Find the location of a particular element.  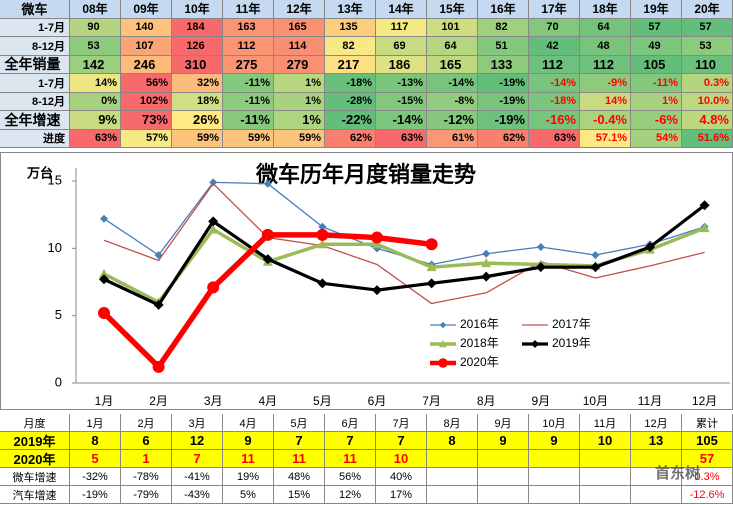

row-label: 进度 is located at coordinates (35, 138).